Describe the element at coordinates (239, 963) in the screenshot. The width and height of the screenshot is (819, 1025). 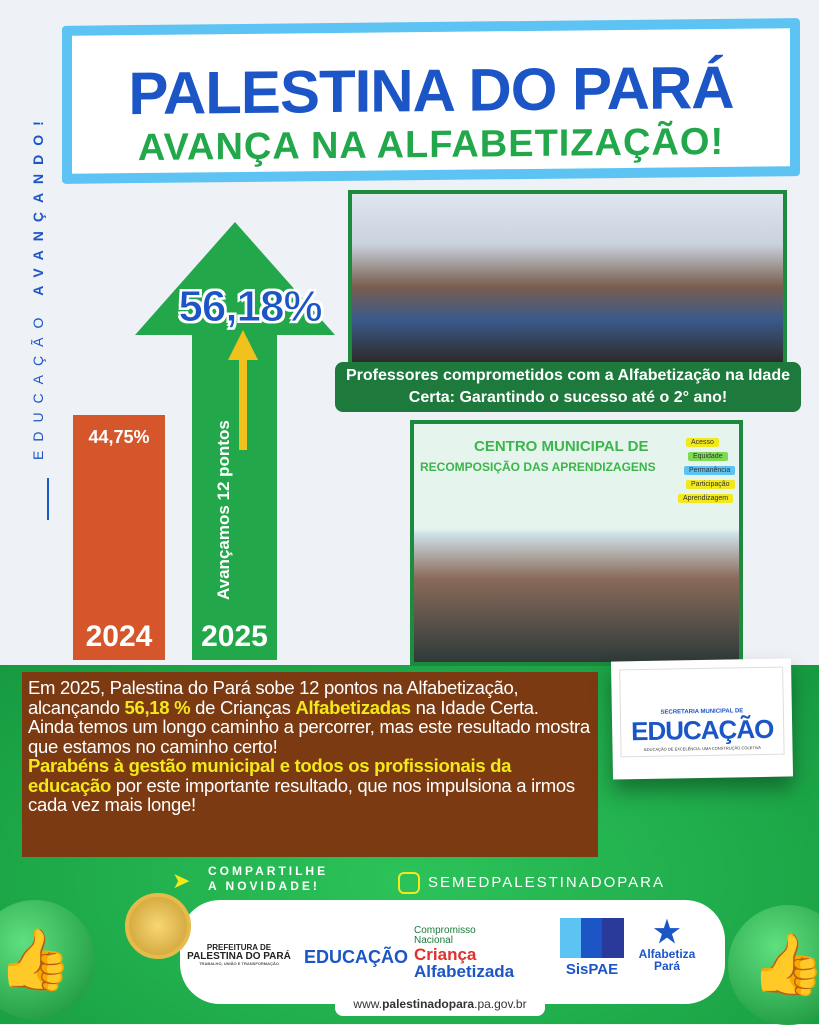
I see `logo-text: TRABALHO, UNIÃO E TRANSFORMAÇÃO` at that location.